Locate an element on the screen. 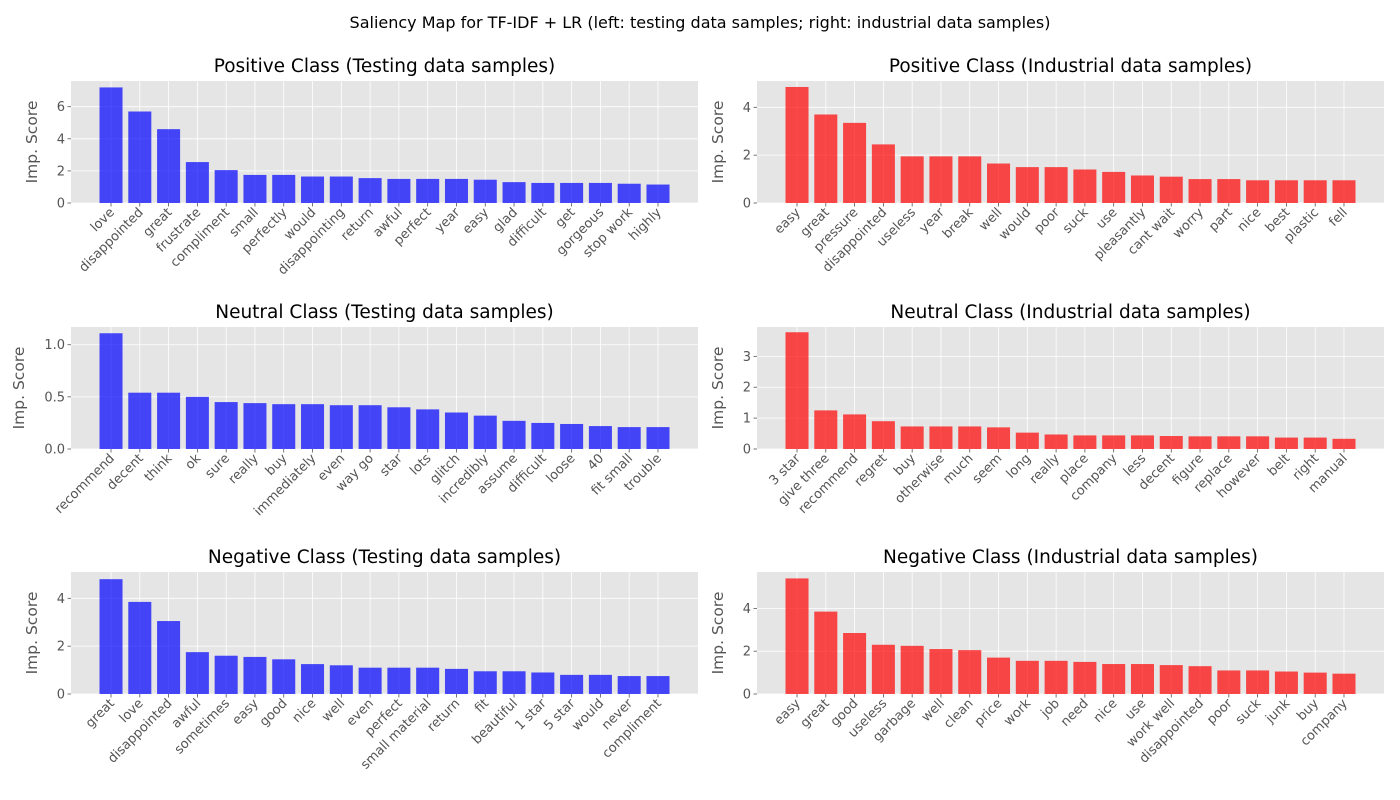  x-tick-label: junk is located at coordinates (1277, 711).